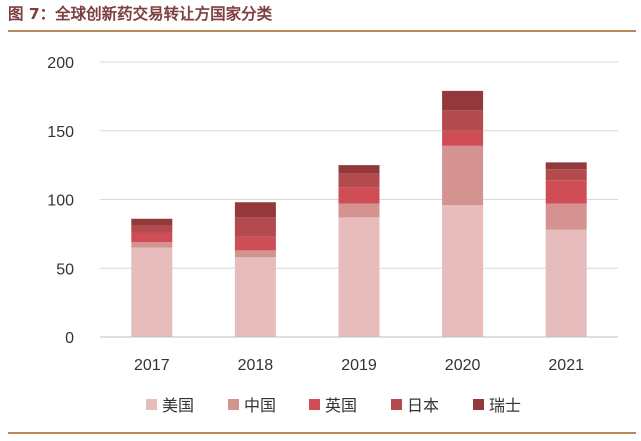 This screenshot has width=641, height=441. What do you see at coordinates (505, 405) in the screenshot?
I see `legend-label: 瑞士` at bounding box center [505, 405].